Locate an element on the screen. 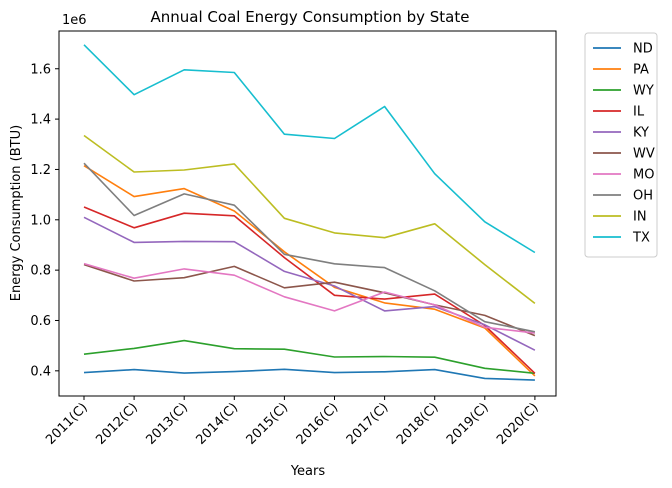 This screenshot has width=672, height=488. legend-frame is located at coordinates (621, 145).